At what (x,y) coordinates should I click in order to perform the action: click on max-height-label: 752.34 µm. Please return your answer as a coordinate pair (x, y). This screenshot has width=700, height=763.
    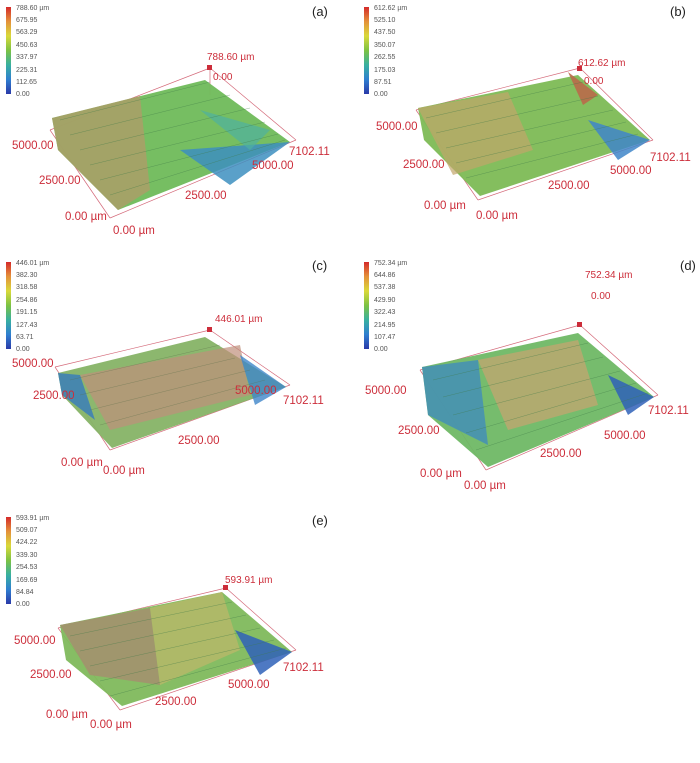
    Looking at the image, I should click on (609, 275).